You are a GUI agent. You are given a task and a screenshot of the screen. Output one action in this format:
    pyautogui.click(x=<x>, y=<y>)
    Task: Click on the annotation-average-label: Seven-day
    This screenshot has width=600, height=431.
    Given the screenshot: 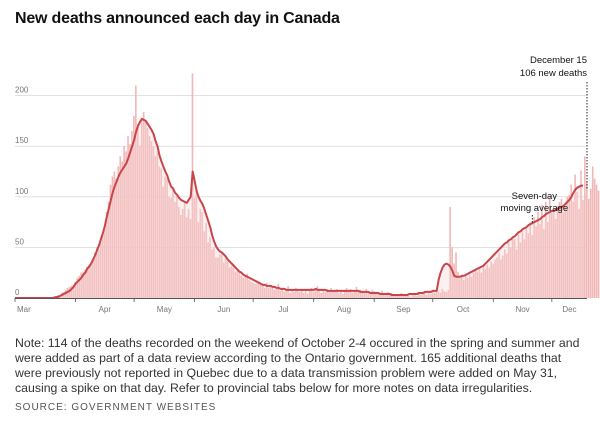 What is the action you would take?
    pyautogui.click(x=535, y=196)
    